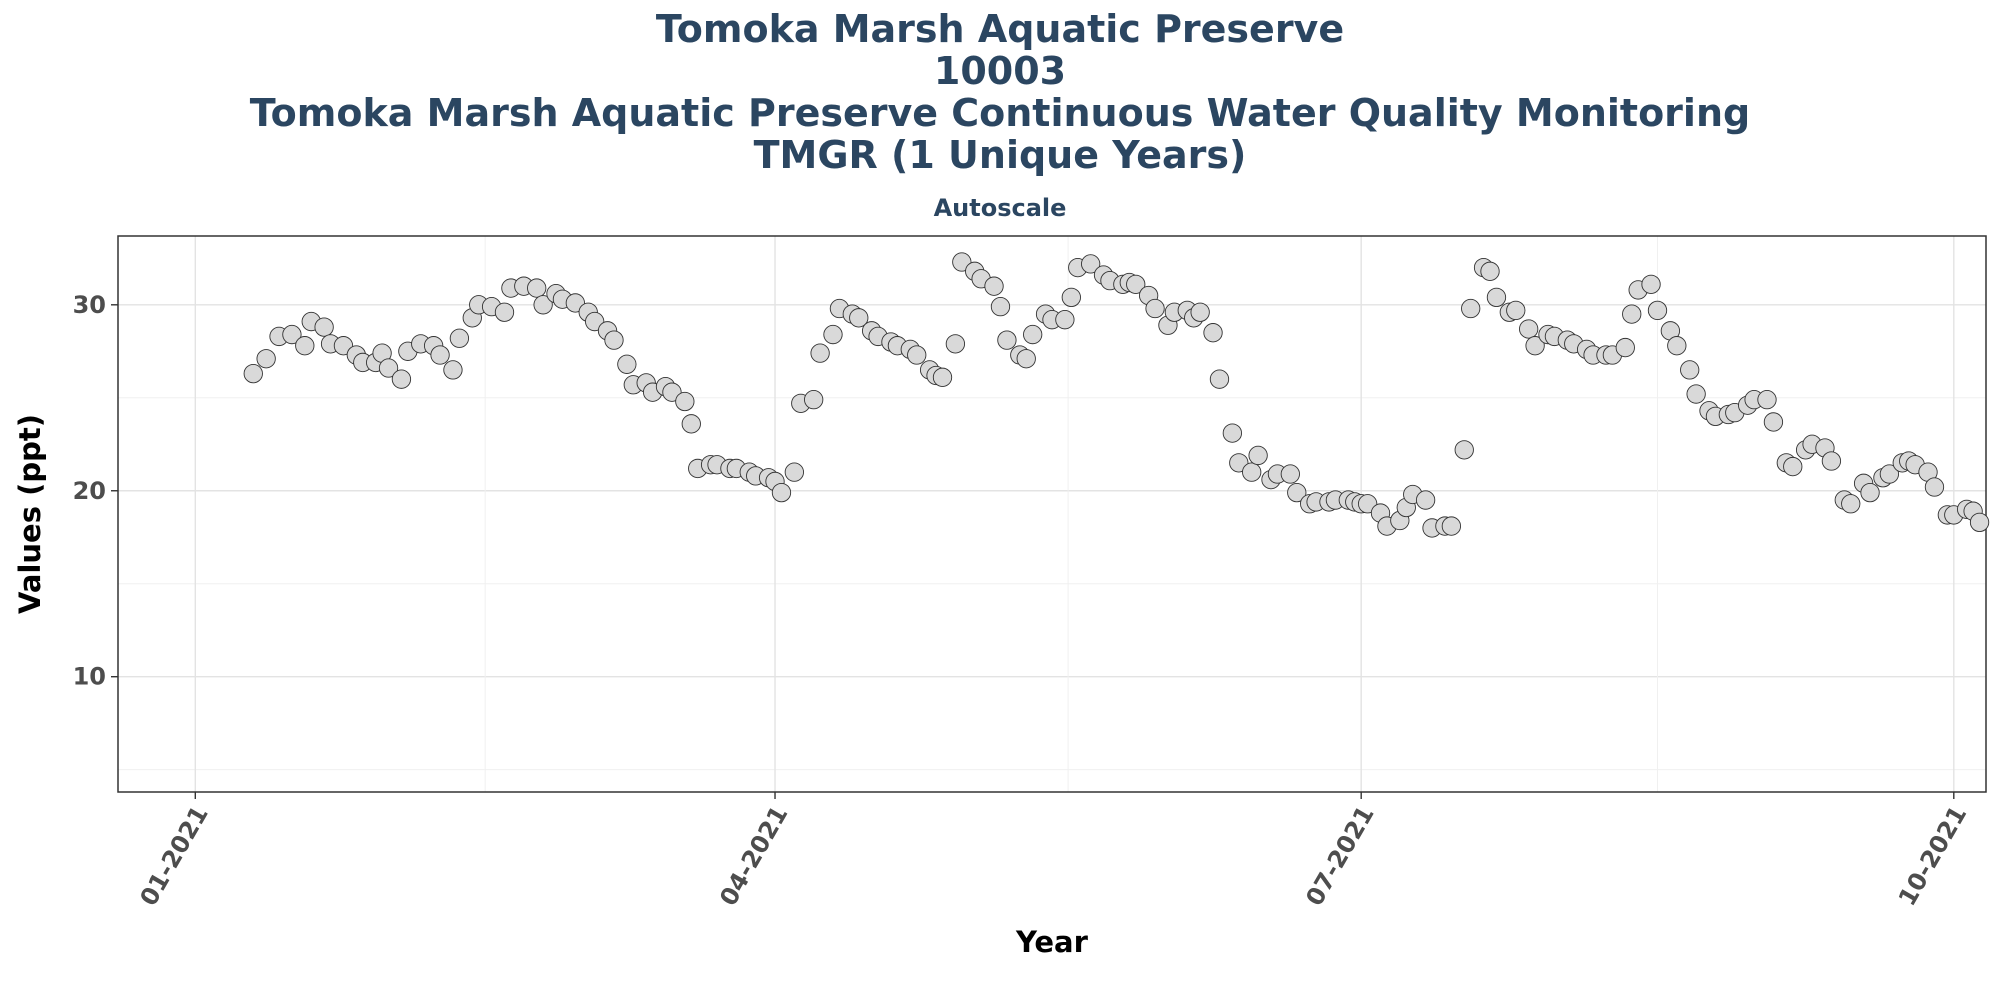 The height and width of the screenshot is (1000, 2000). Describe the element at coordinates (1000, 29) in the screenshot. I see `chart-title-line-1: Tomoka Marsh Aquatic Preserve` at that location.